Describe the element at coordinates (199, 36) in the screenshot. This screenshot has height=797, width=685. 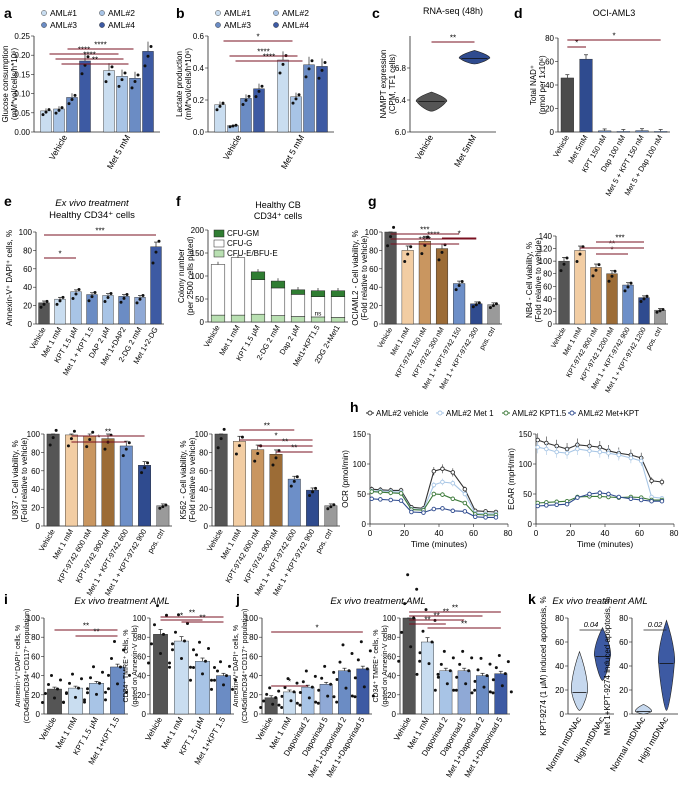
I see `y-tick-label: 0.6` at that location.